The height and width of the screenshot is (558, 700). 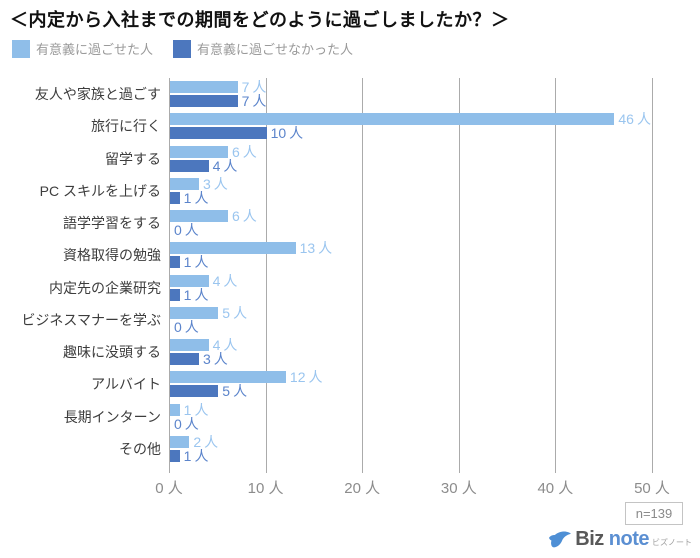 What do you see at coordinates (672, 542) in the screenshot?
I see `logo-subtext: ビズノート` at bounding box center [672, 542].